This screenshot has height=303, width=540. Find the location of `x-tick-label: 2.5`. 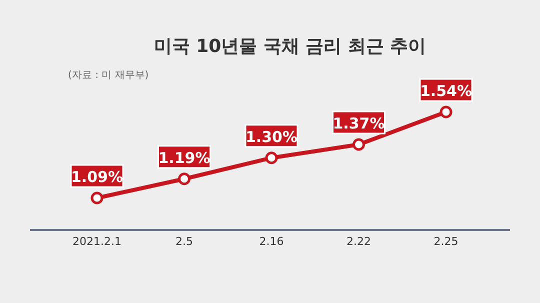

x-tick-label: 2.5 is located at coordinates (184, 241).